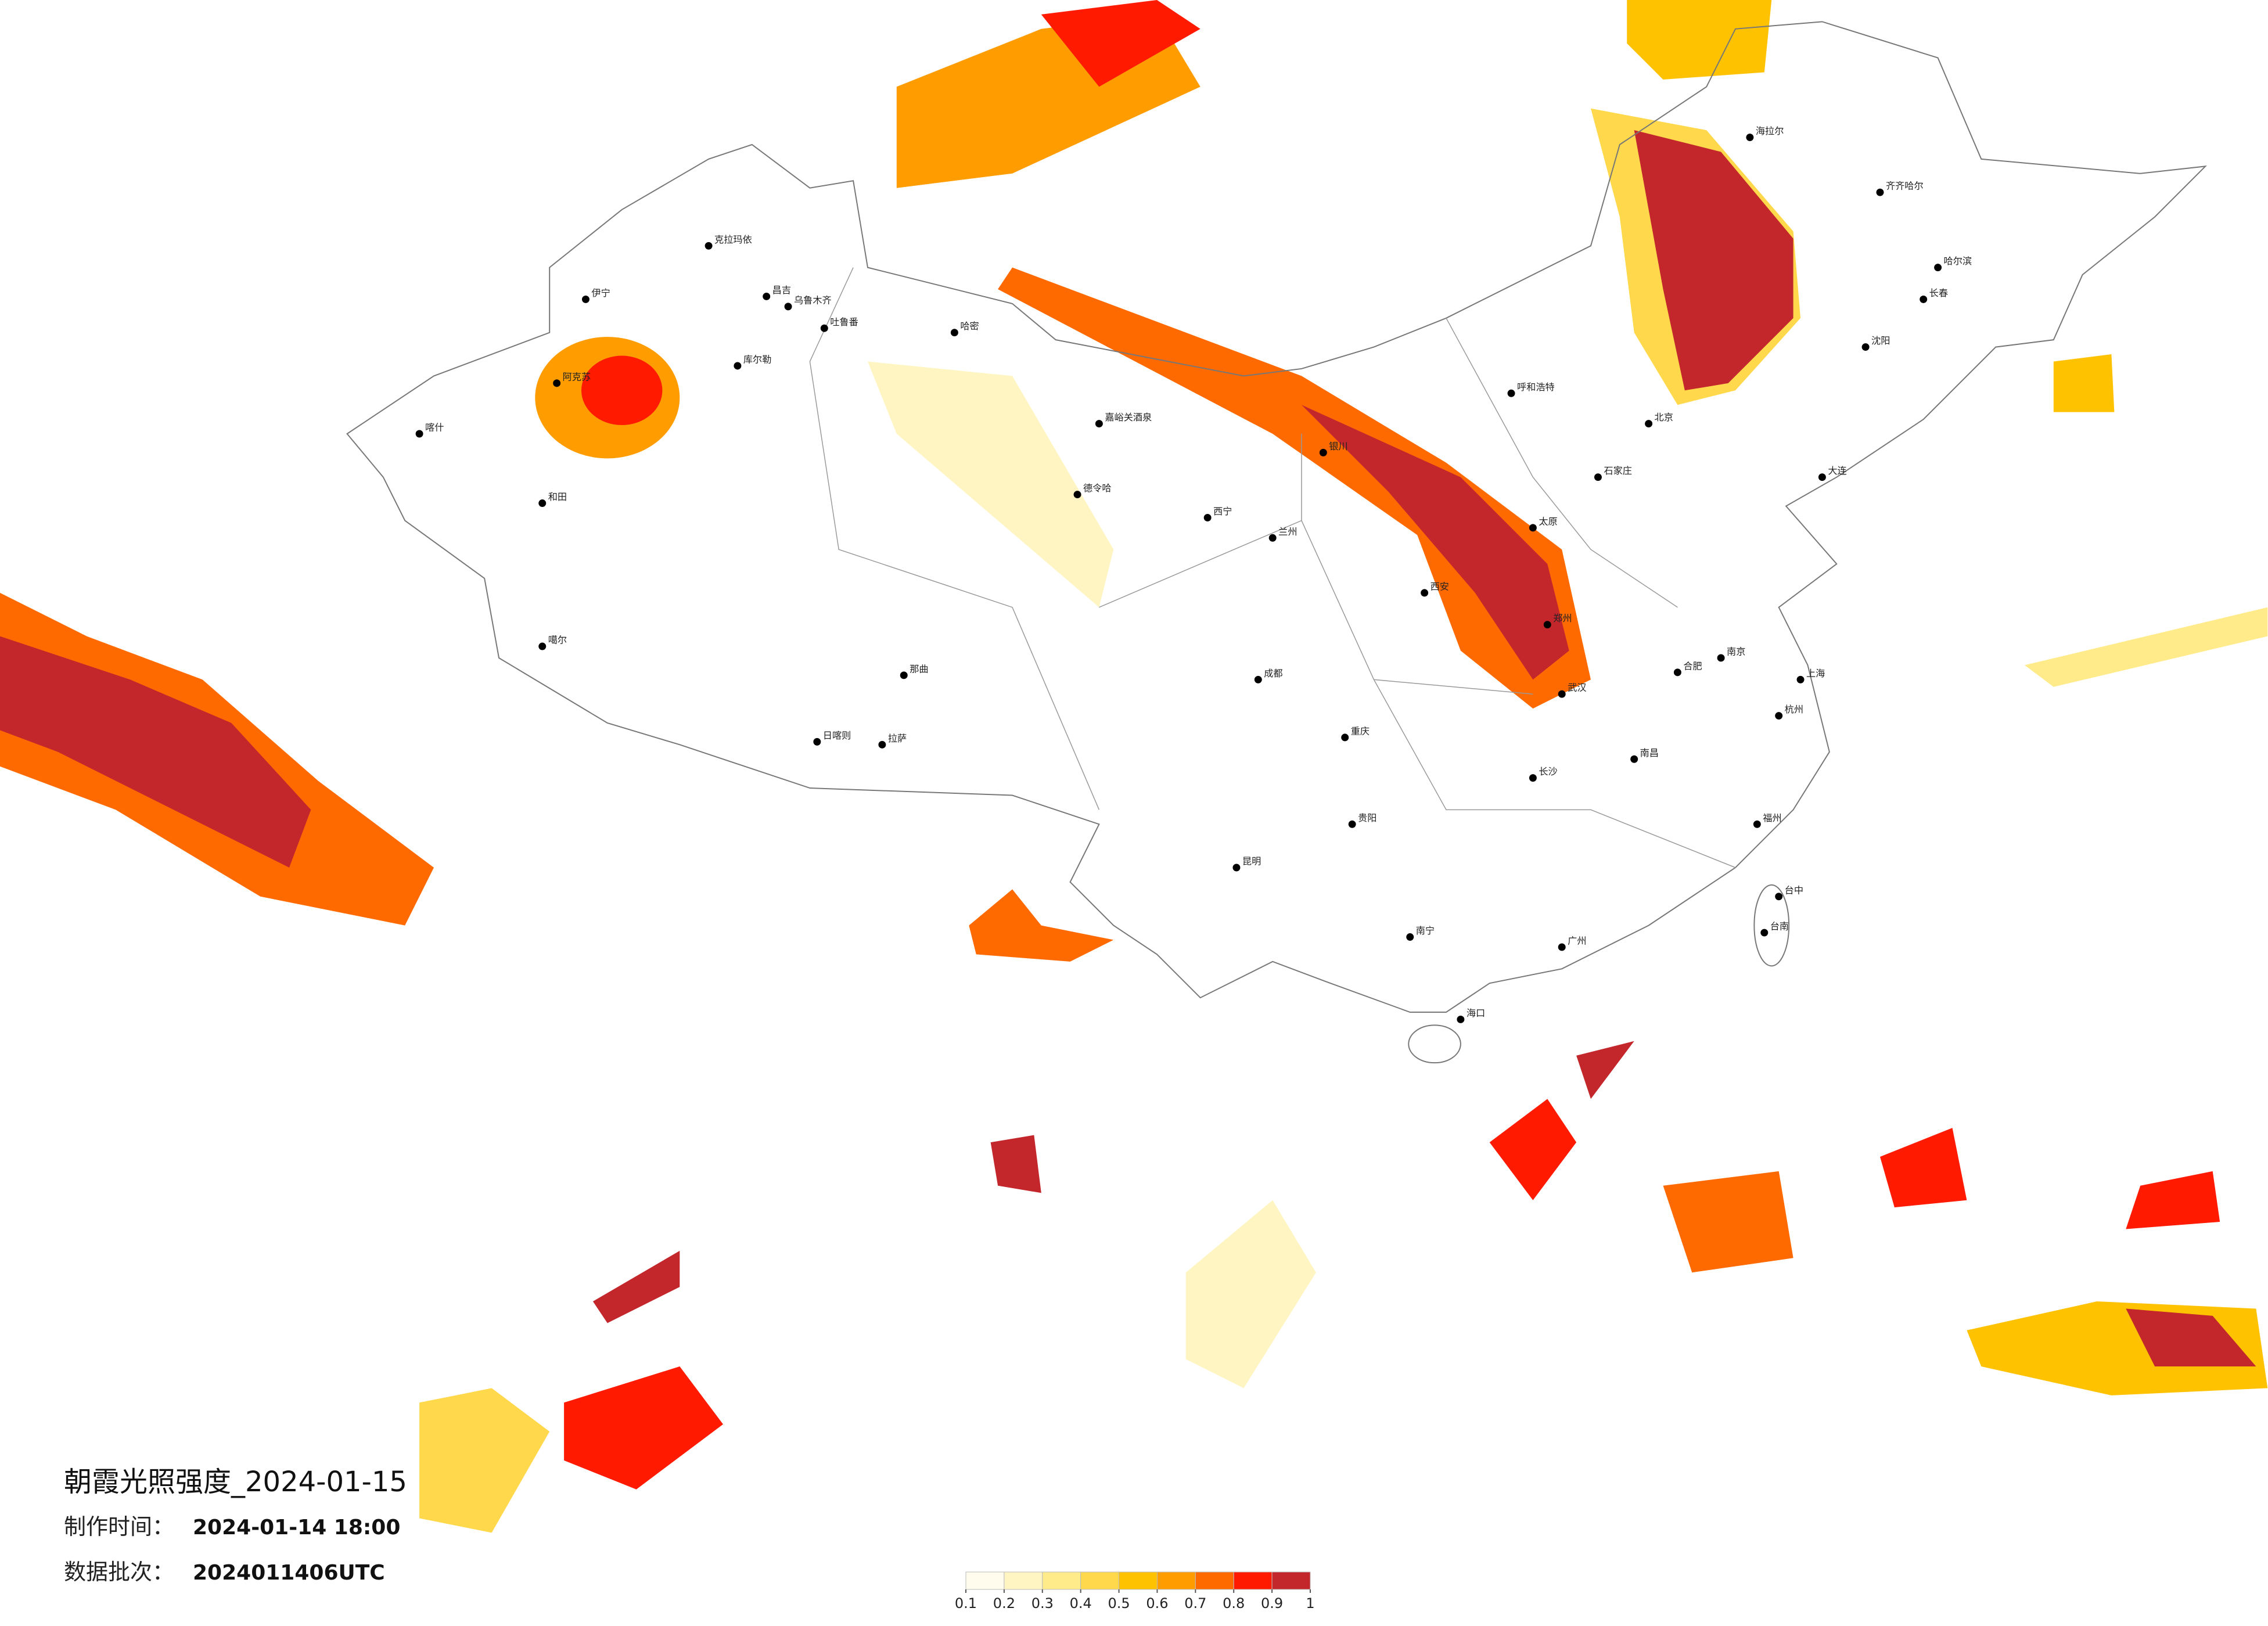  I want to click on legend-tick-label: 0.3, so click(1042, 1603).